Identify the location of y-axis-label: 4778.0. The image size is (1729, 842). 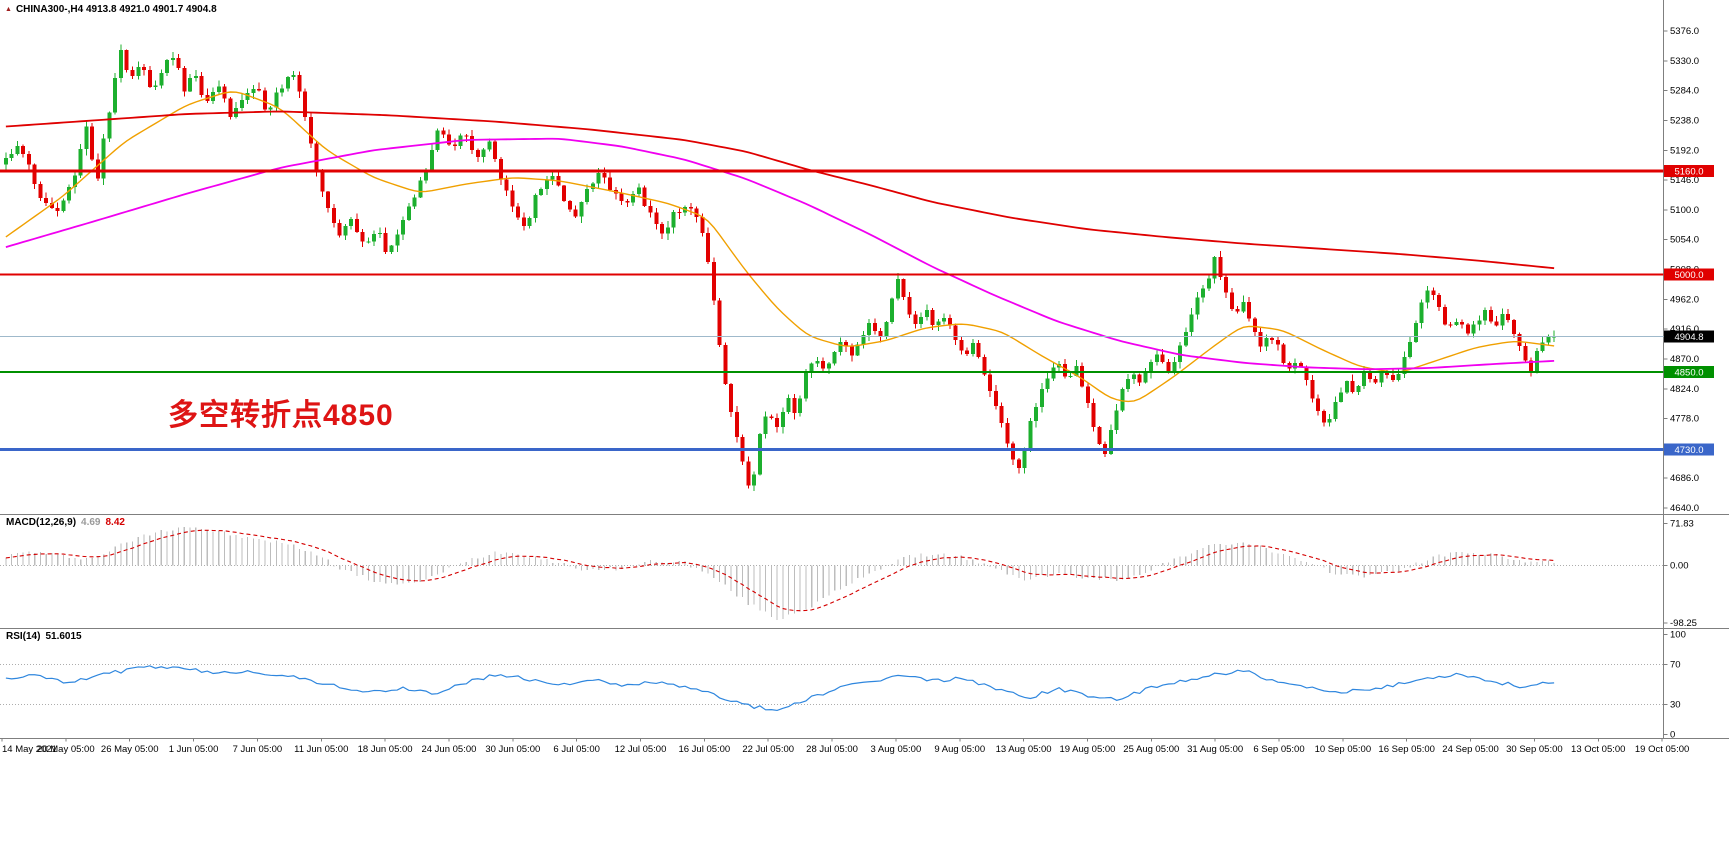
(1684, 419).